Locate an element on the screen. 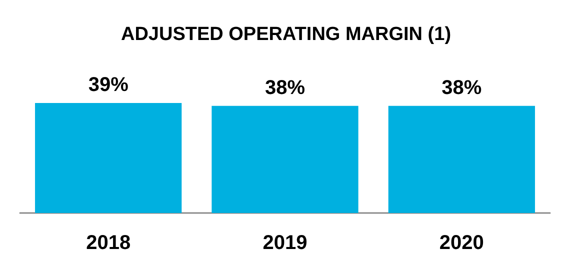 This screenshot has height=280, width=572. x-tick-label: 2020 is located at coordinates (461, 243).